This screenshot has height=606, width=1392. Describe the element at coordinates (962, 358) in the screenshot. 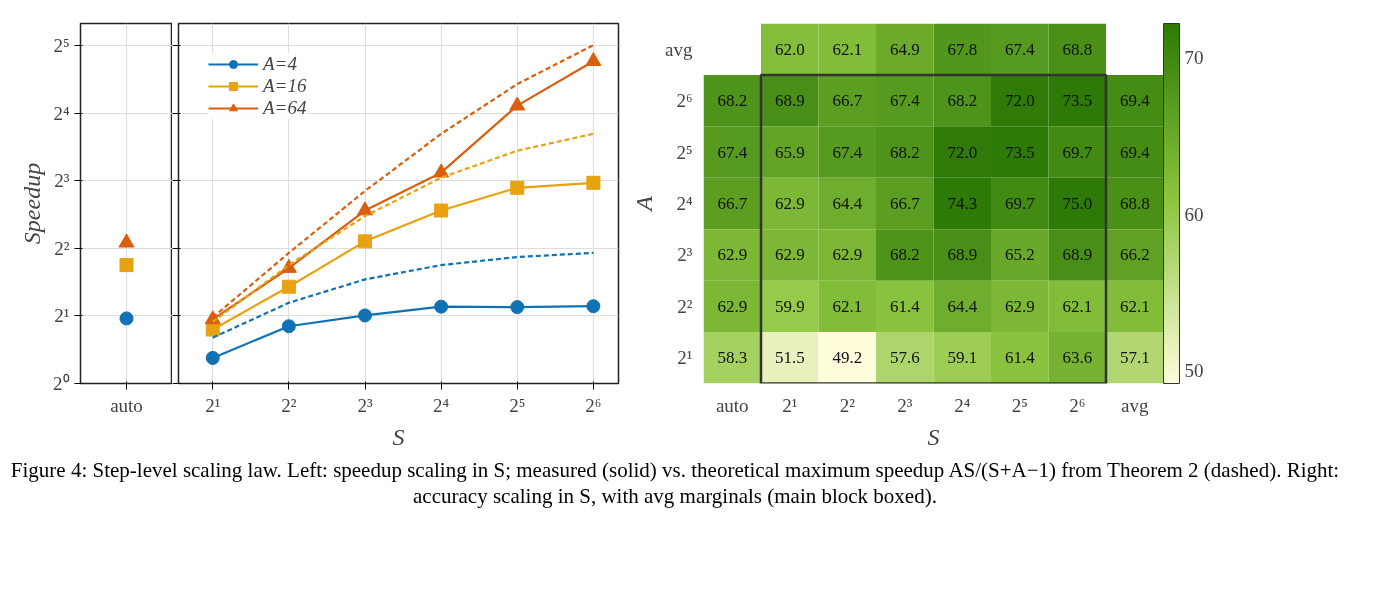

I see `data-label: 59.1` at that location.